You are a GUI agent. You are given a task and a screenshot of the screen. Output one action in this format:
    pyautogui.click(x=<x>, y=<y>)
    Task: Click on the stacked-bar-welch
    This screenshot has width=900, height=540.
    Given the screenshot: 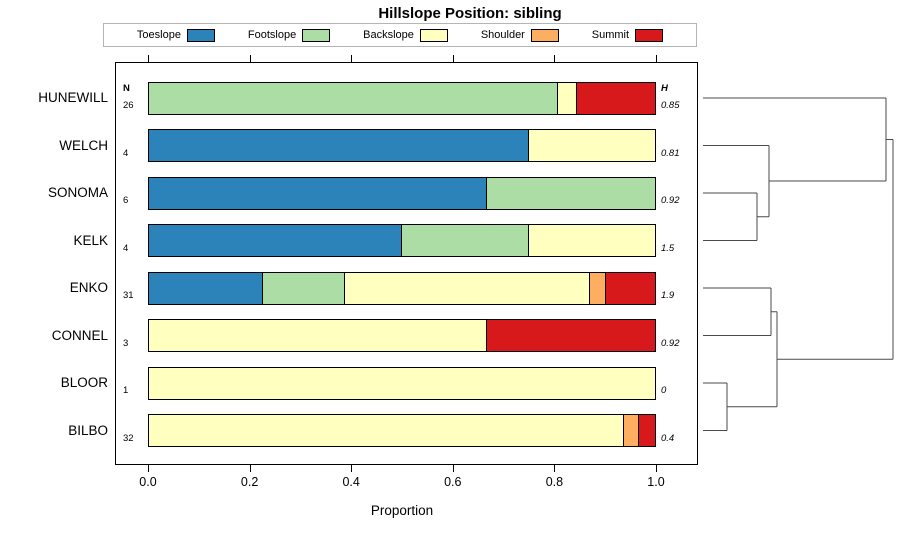 What is the action you would take?
    pyautogui.click(x=402, y=145)
    